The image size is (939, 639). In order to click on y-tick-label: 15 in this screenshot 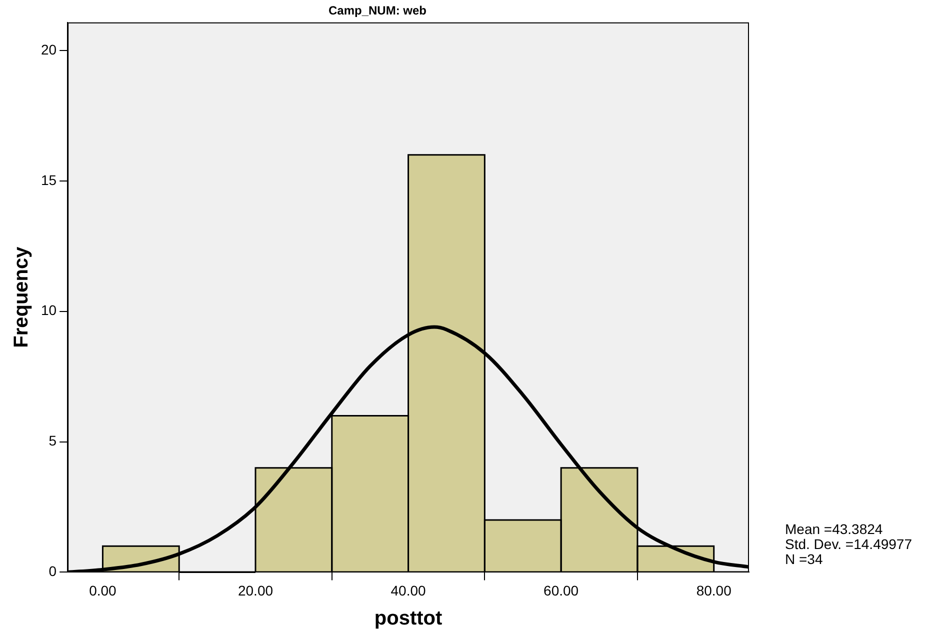, I will do `click(48, 180)`.